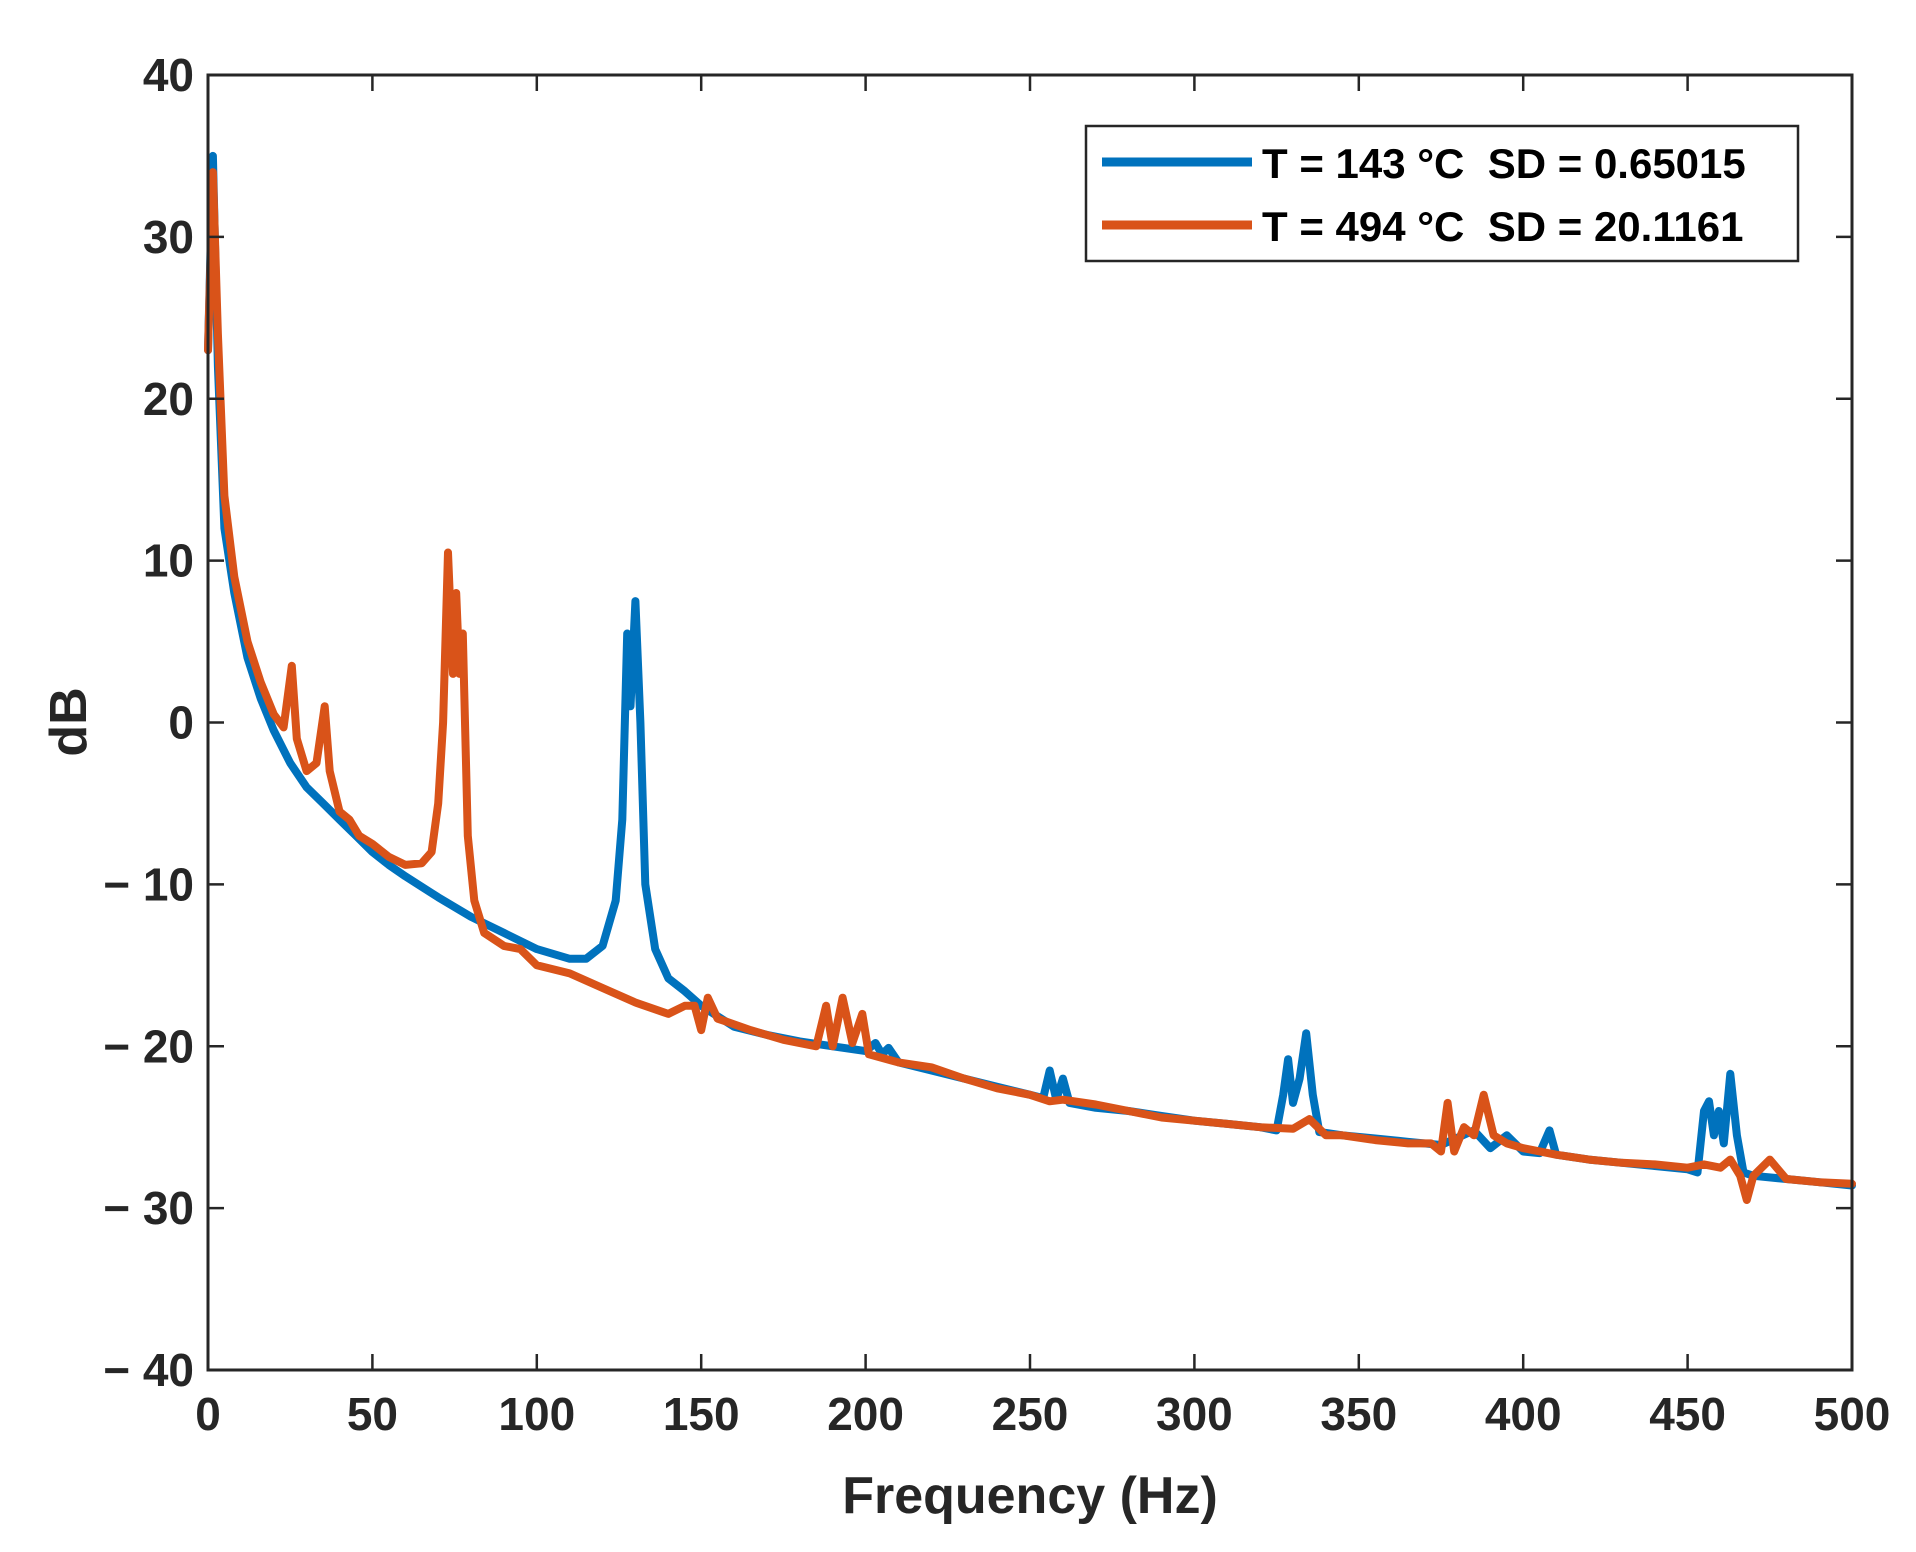  Describe the element at coordinates (1504, 163) in the screenshot. I see `legend-entry-1: T = 143 °C SD = 0.65015` at that location.